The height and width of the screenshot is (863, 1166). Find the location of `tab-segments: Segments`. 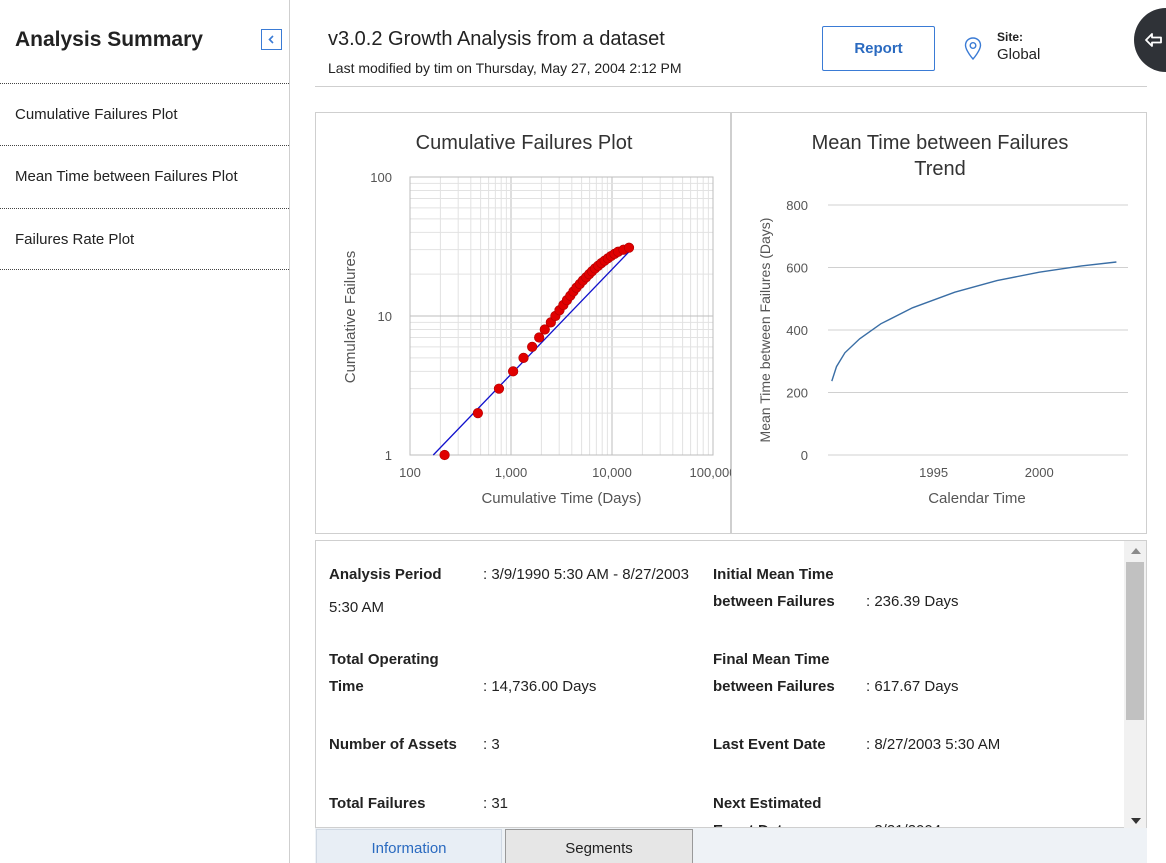

tab-segments: Segments is located at coordinates (599, 846).